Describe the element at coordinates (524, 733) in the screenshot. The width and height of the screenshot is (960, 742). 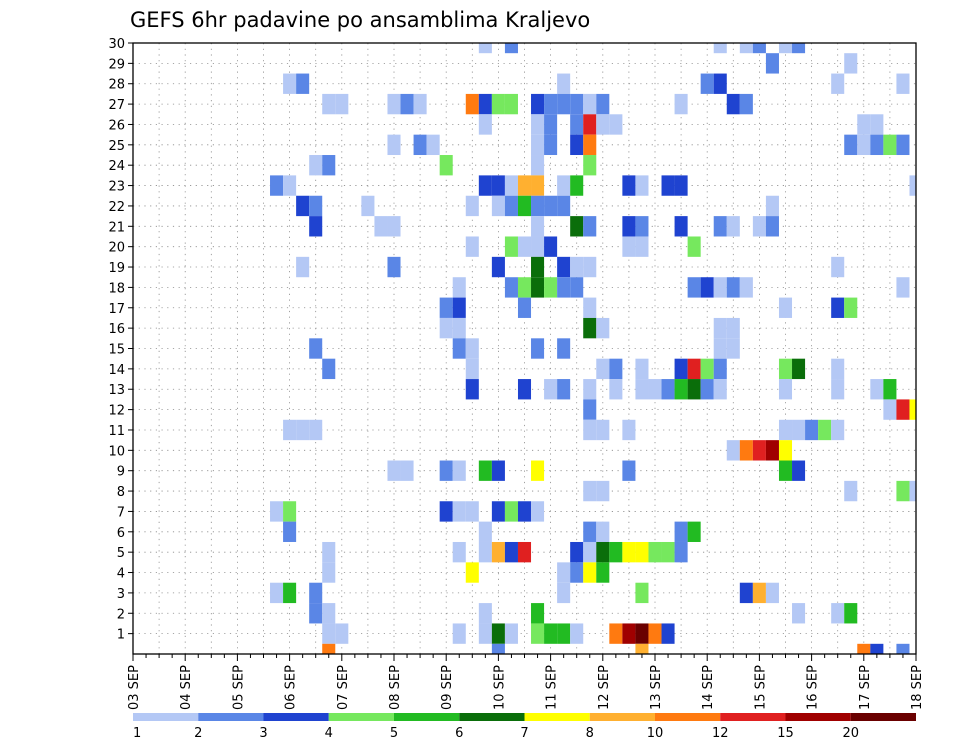
I see `legend-label: 7` at that location.